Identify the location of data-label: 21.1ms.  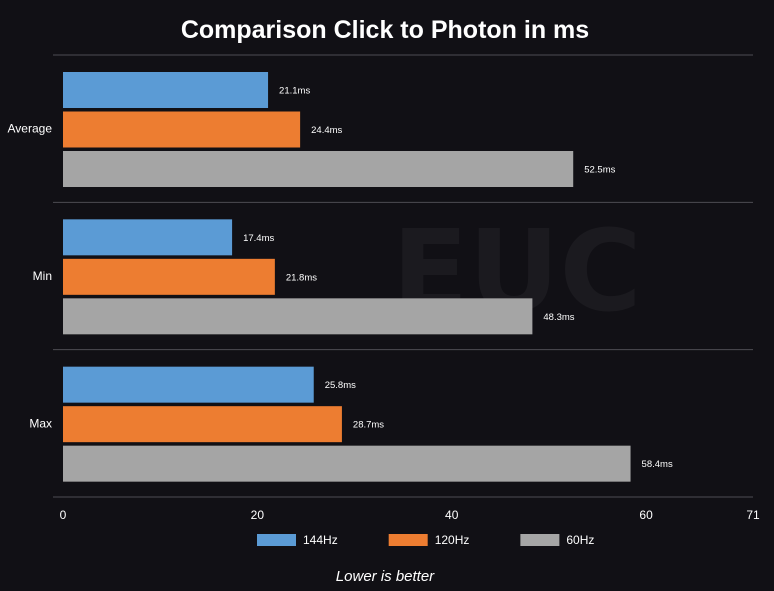
(294, 91).